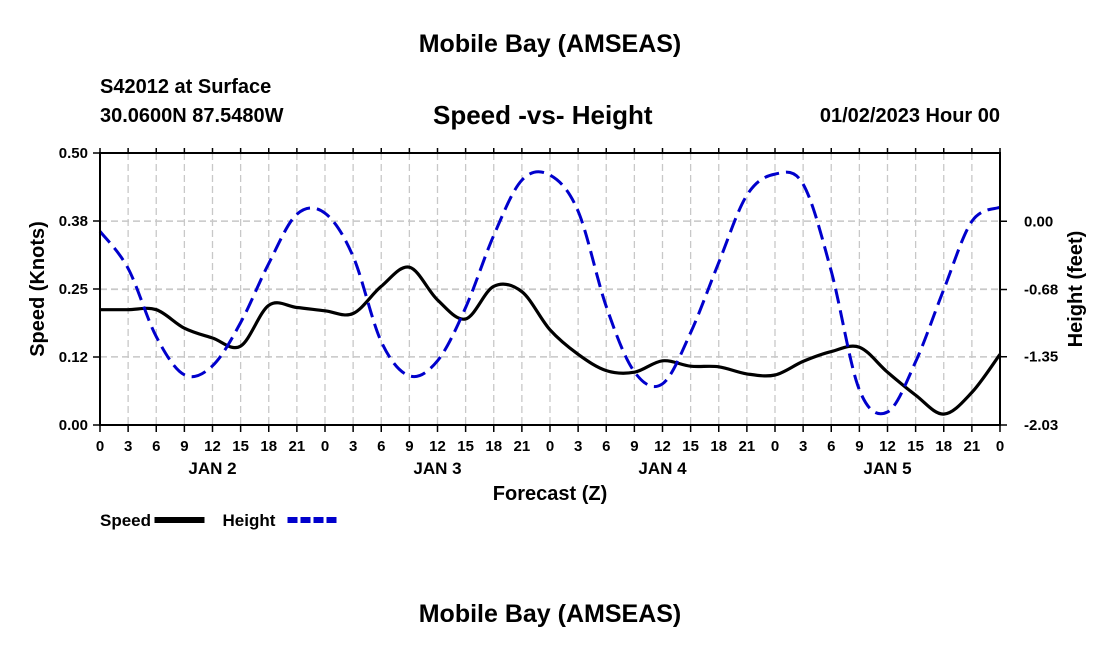 The width and height of the screenshot is (1100, 650). I want to click on day-label: JAN 3, so click(437, 468).